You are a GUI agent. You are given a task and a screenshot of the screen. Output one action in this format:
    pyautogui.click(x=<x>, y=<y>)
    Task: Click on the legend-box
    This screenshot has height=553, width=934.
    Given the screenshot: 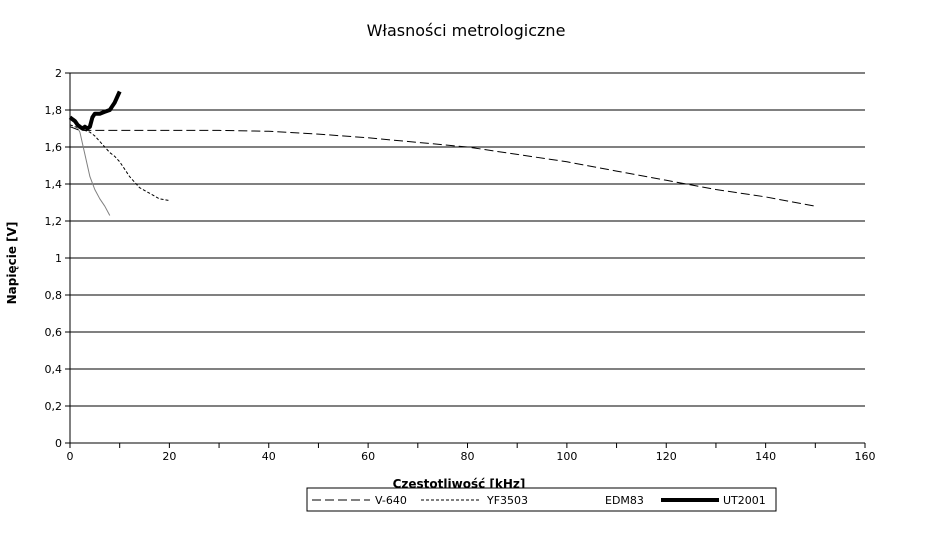 What is the action you would take?
    pyautogui.click(x=541, y=499)
    